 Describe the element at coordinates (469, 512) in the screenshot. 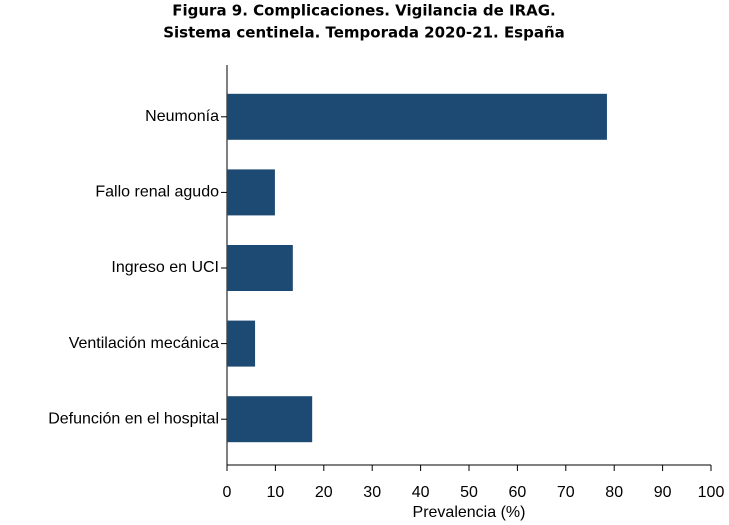

I see `x-axis-label: Prevalencia (%)` at that location.